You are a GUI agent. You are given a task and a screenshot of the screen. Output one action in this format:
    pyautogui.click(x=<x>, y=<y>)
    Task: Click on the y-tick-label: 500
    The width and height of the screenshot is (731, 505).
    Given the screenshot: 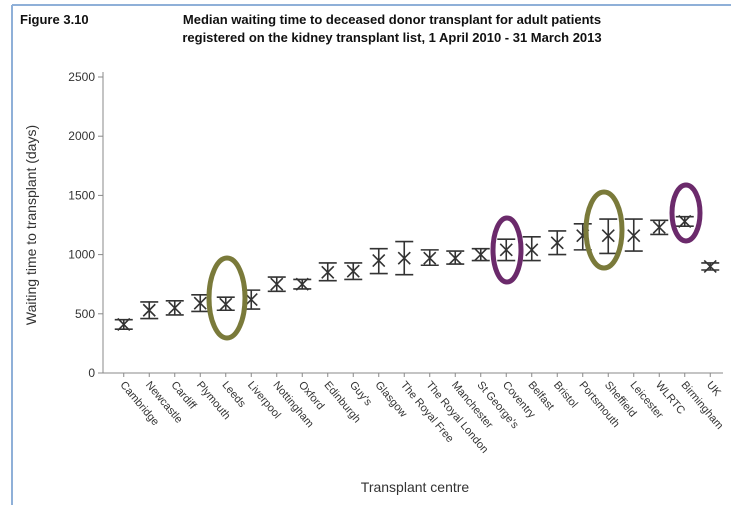 What is the action you would take?
    pyautogui.click(x=85, y=314)
    